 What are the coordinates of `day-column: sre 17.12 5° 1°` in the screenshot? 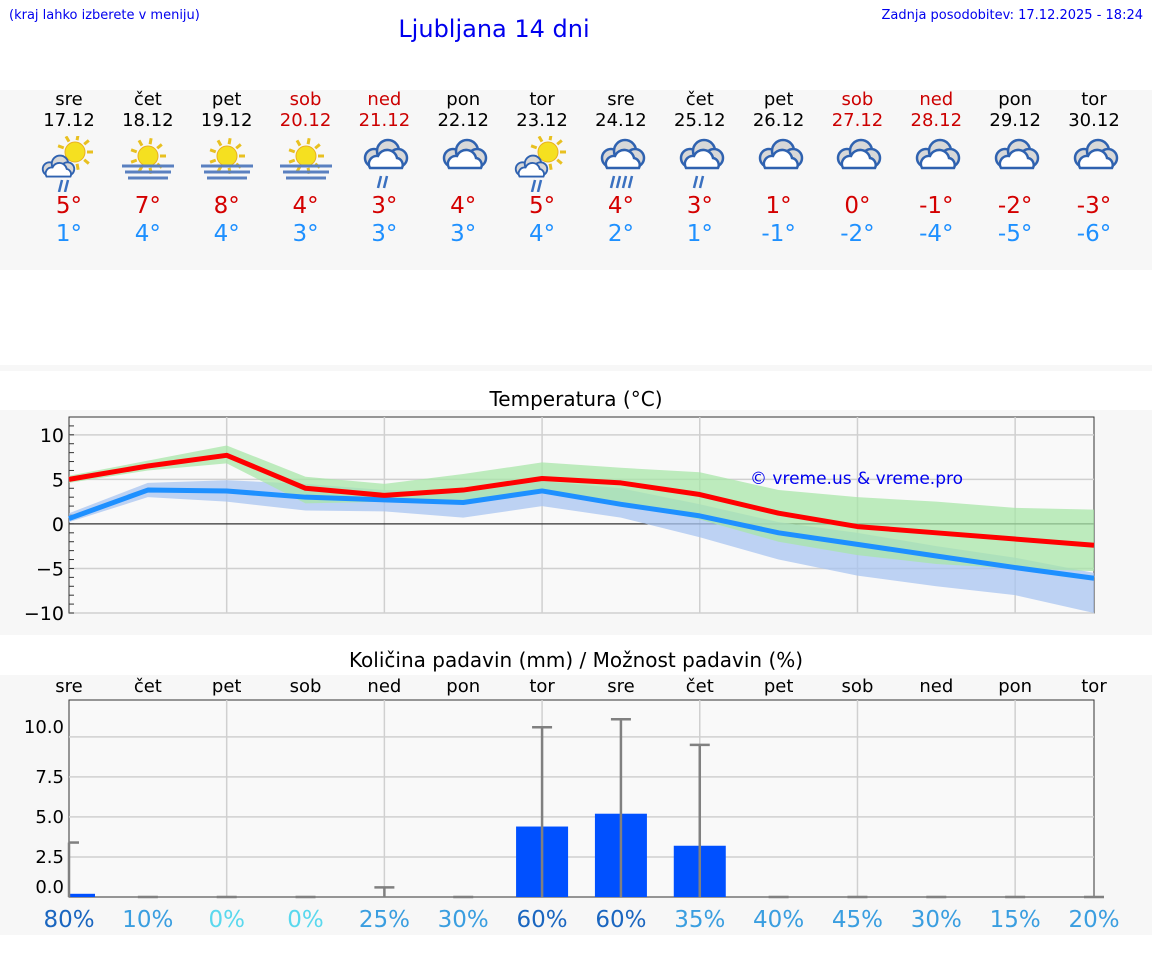 It's located at (69, 169).